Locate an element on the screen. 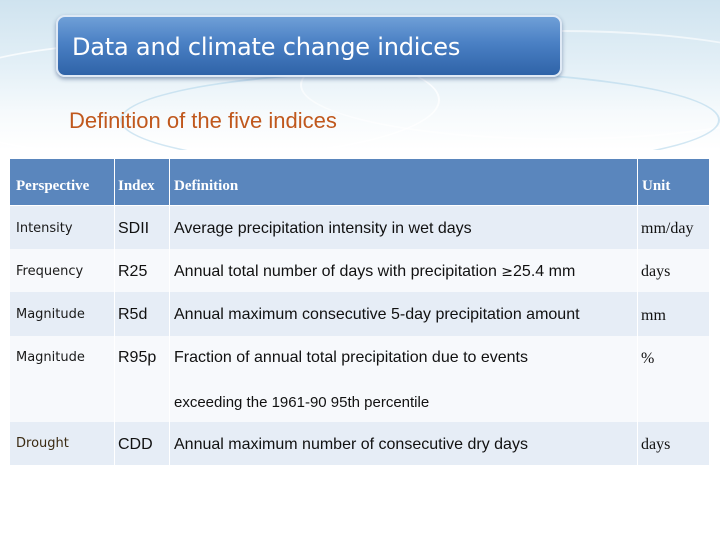  cell-unit: mm/day is located at coordinates (667, 228).